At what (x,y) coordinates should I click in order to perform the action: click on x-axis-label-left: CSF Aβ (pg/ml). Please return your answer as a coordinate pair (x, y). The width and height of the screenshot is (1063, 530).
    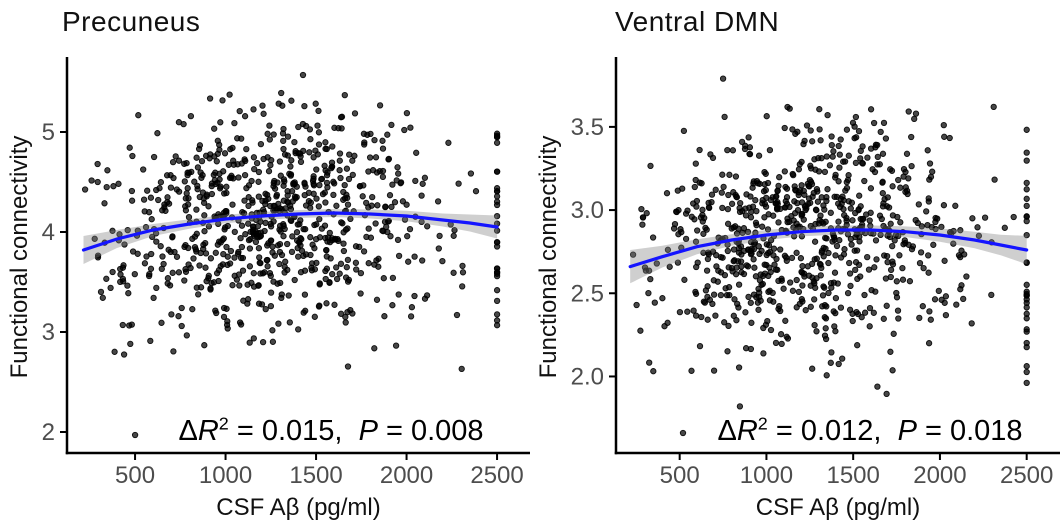
    Looking at the image, I should click on (298, 507).